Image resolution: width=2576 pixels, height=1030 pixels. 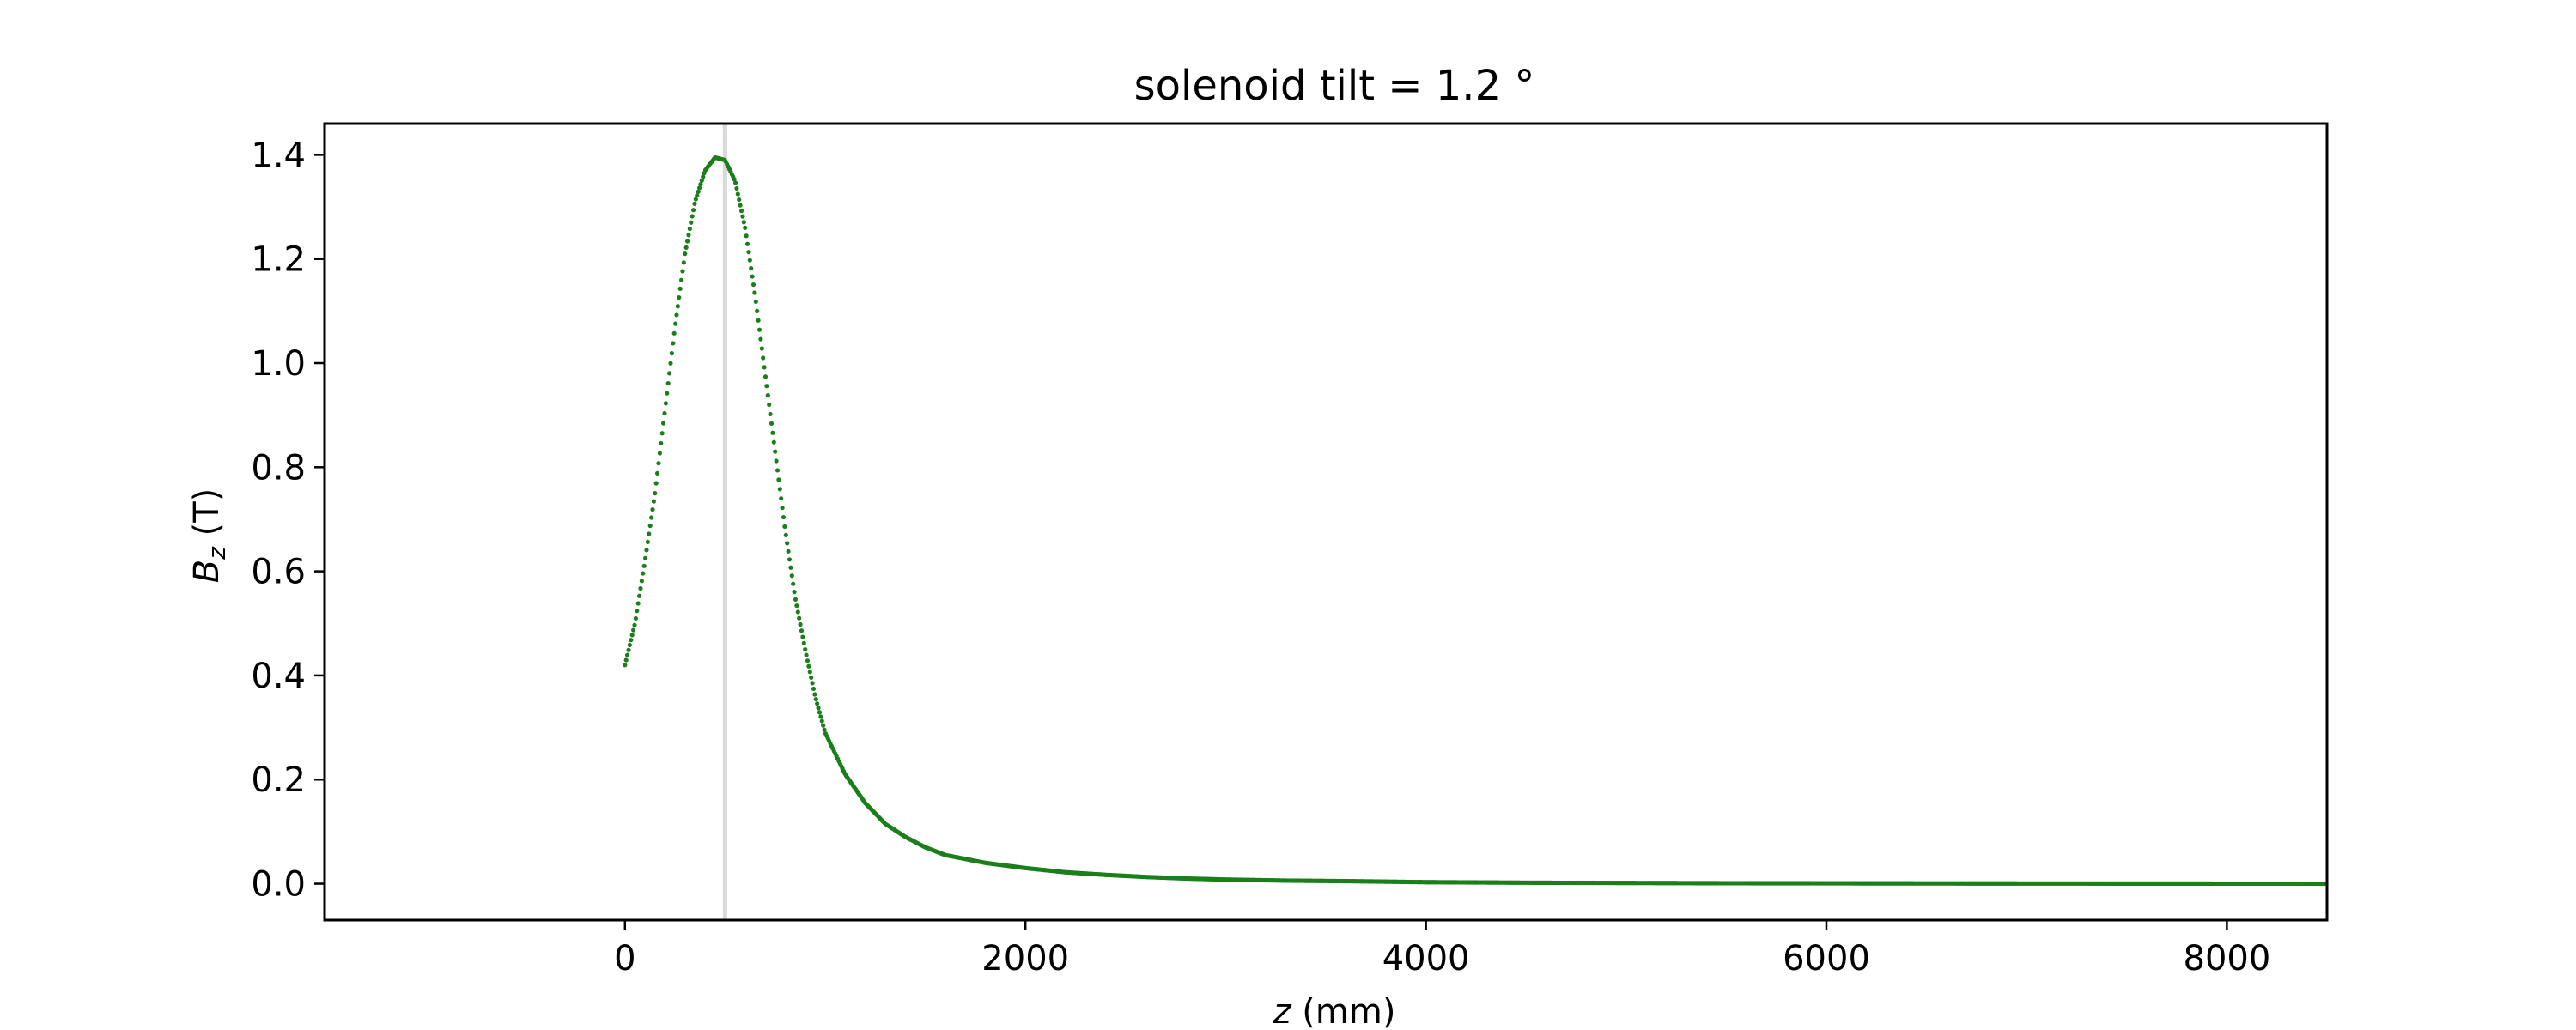 I want to click on x-axis-label: z (mm), so click(x=1334, y=1011).